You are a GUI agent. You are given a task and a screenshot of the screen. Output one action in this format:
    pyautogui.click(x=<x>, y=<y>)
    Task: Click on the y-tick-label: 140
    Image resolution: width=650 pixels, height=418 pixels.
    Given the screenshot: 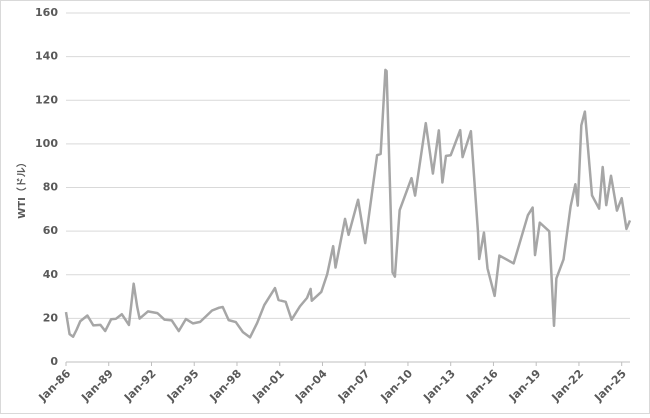 What is the action you would take?
    pyautogui.click(x=46, y=56)
    